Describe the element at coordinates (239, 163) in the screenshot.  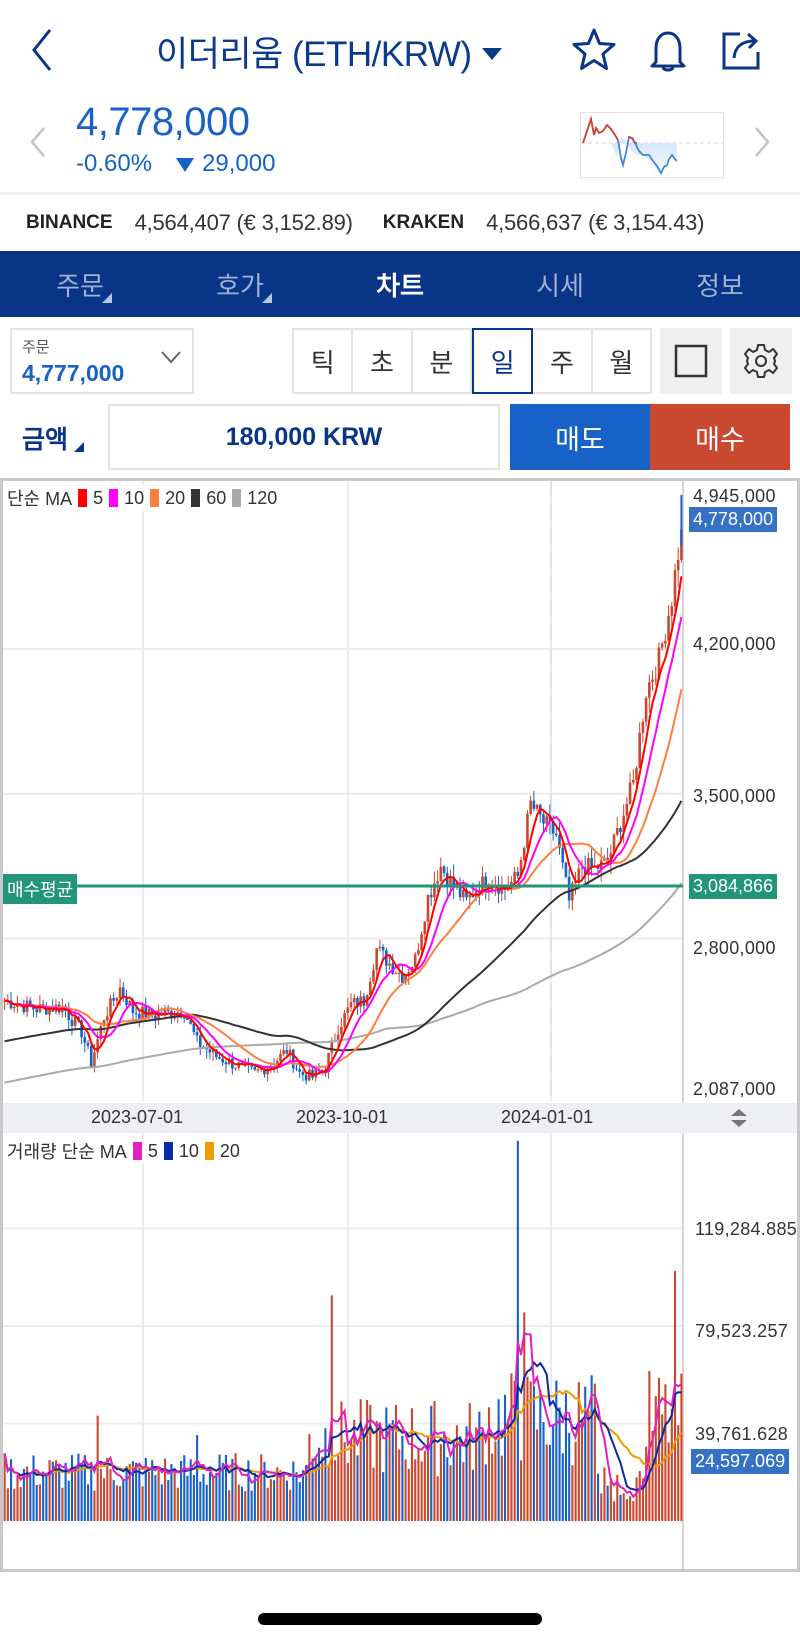
I see `change-amount: 29,000` at that location.